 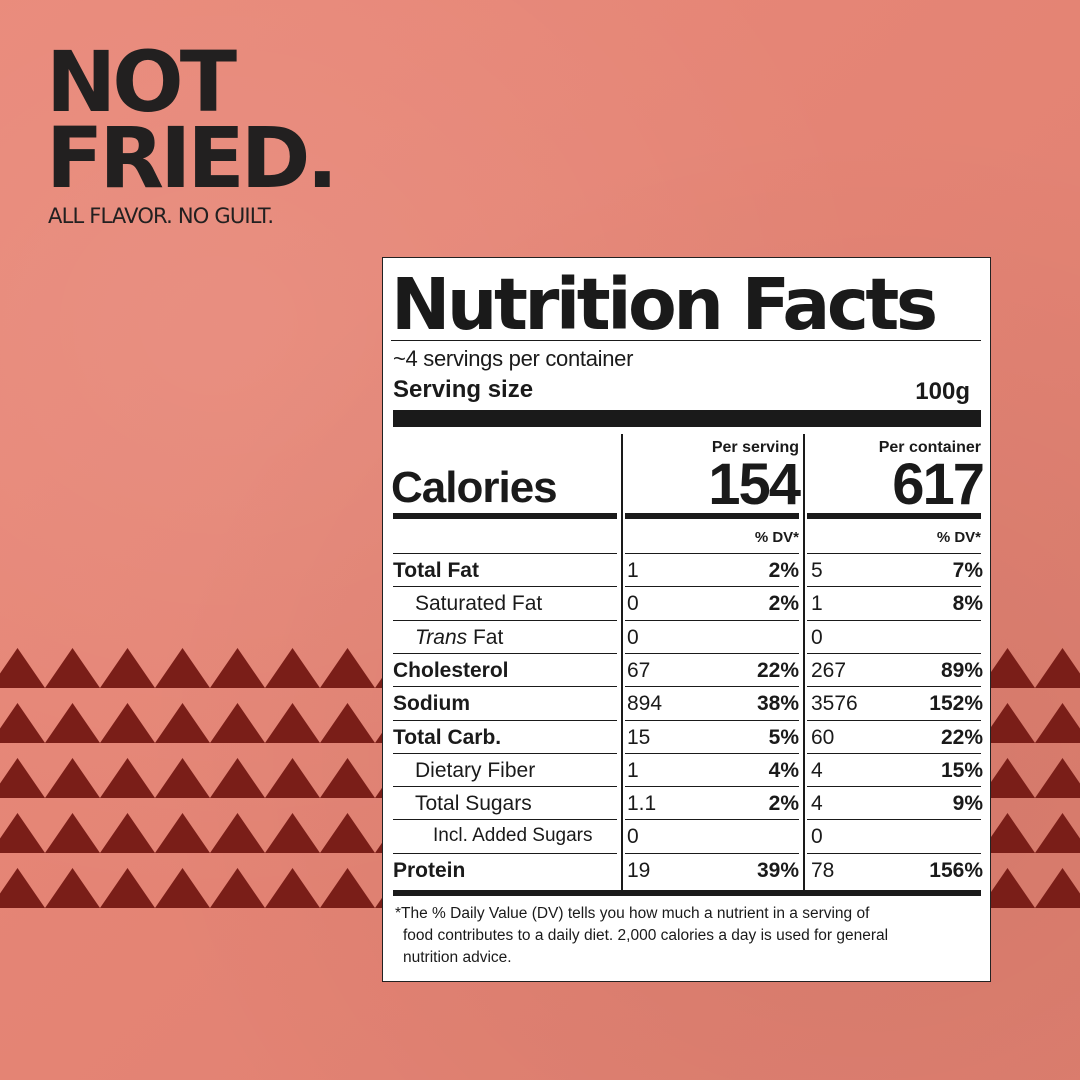 What do you see at coordinates (817, 604) in the screenshot?
I see `container-amount: 1` at bounding box center [817, 604].